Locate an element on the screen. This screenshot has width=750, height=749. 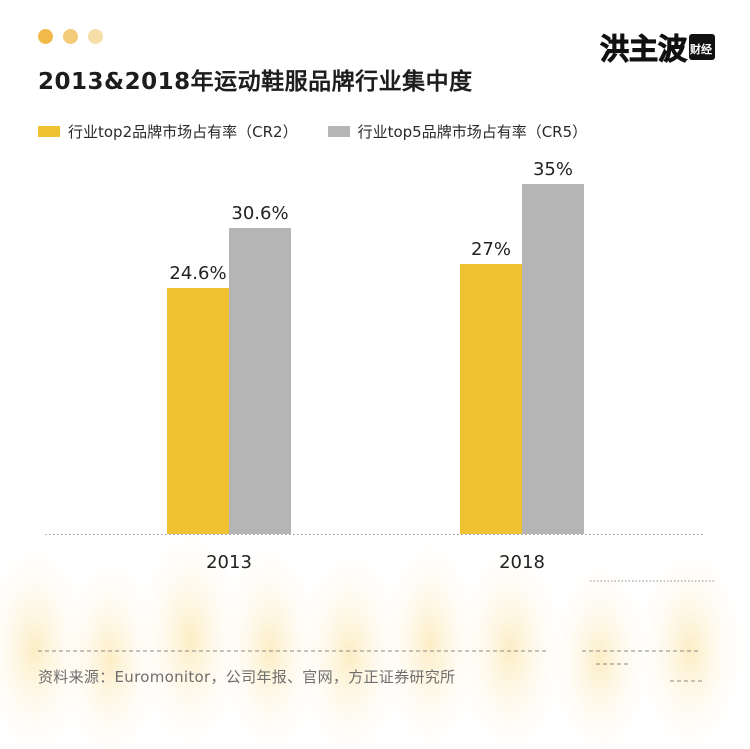
legend-label-cr2: 行业top2品牌市场占有率（CR2） is located at coordinates (183, 132).